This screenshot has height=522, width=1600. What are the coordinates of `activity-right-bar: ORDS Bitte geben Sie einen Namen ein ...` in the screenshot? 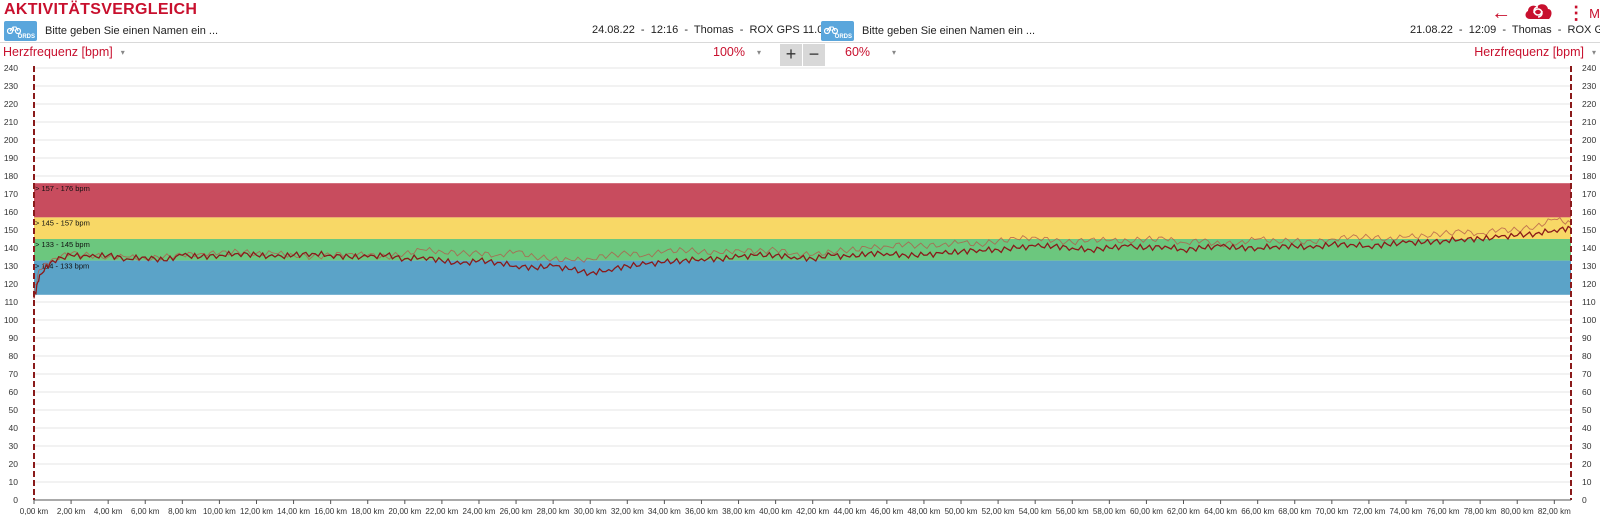 It's located at (928, 31).